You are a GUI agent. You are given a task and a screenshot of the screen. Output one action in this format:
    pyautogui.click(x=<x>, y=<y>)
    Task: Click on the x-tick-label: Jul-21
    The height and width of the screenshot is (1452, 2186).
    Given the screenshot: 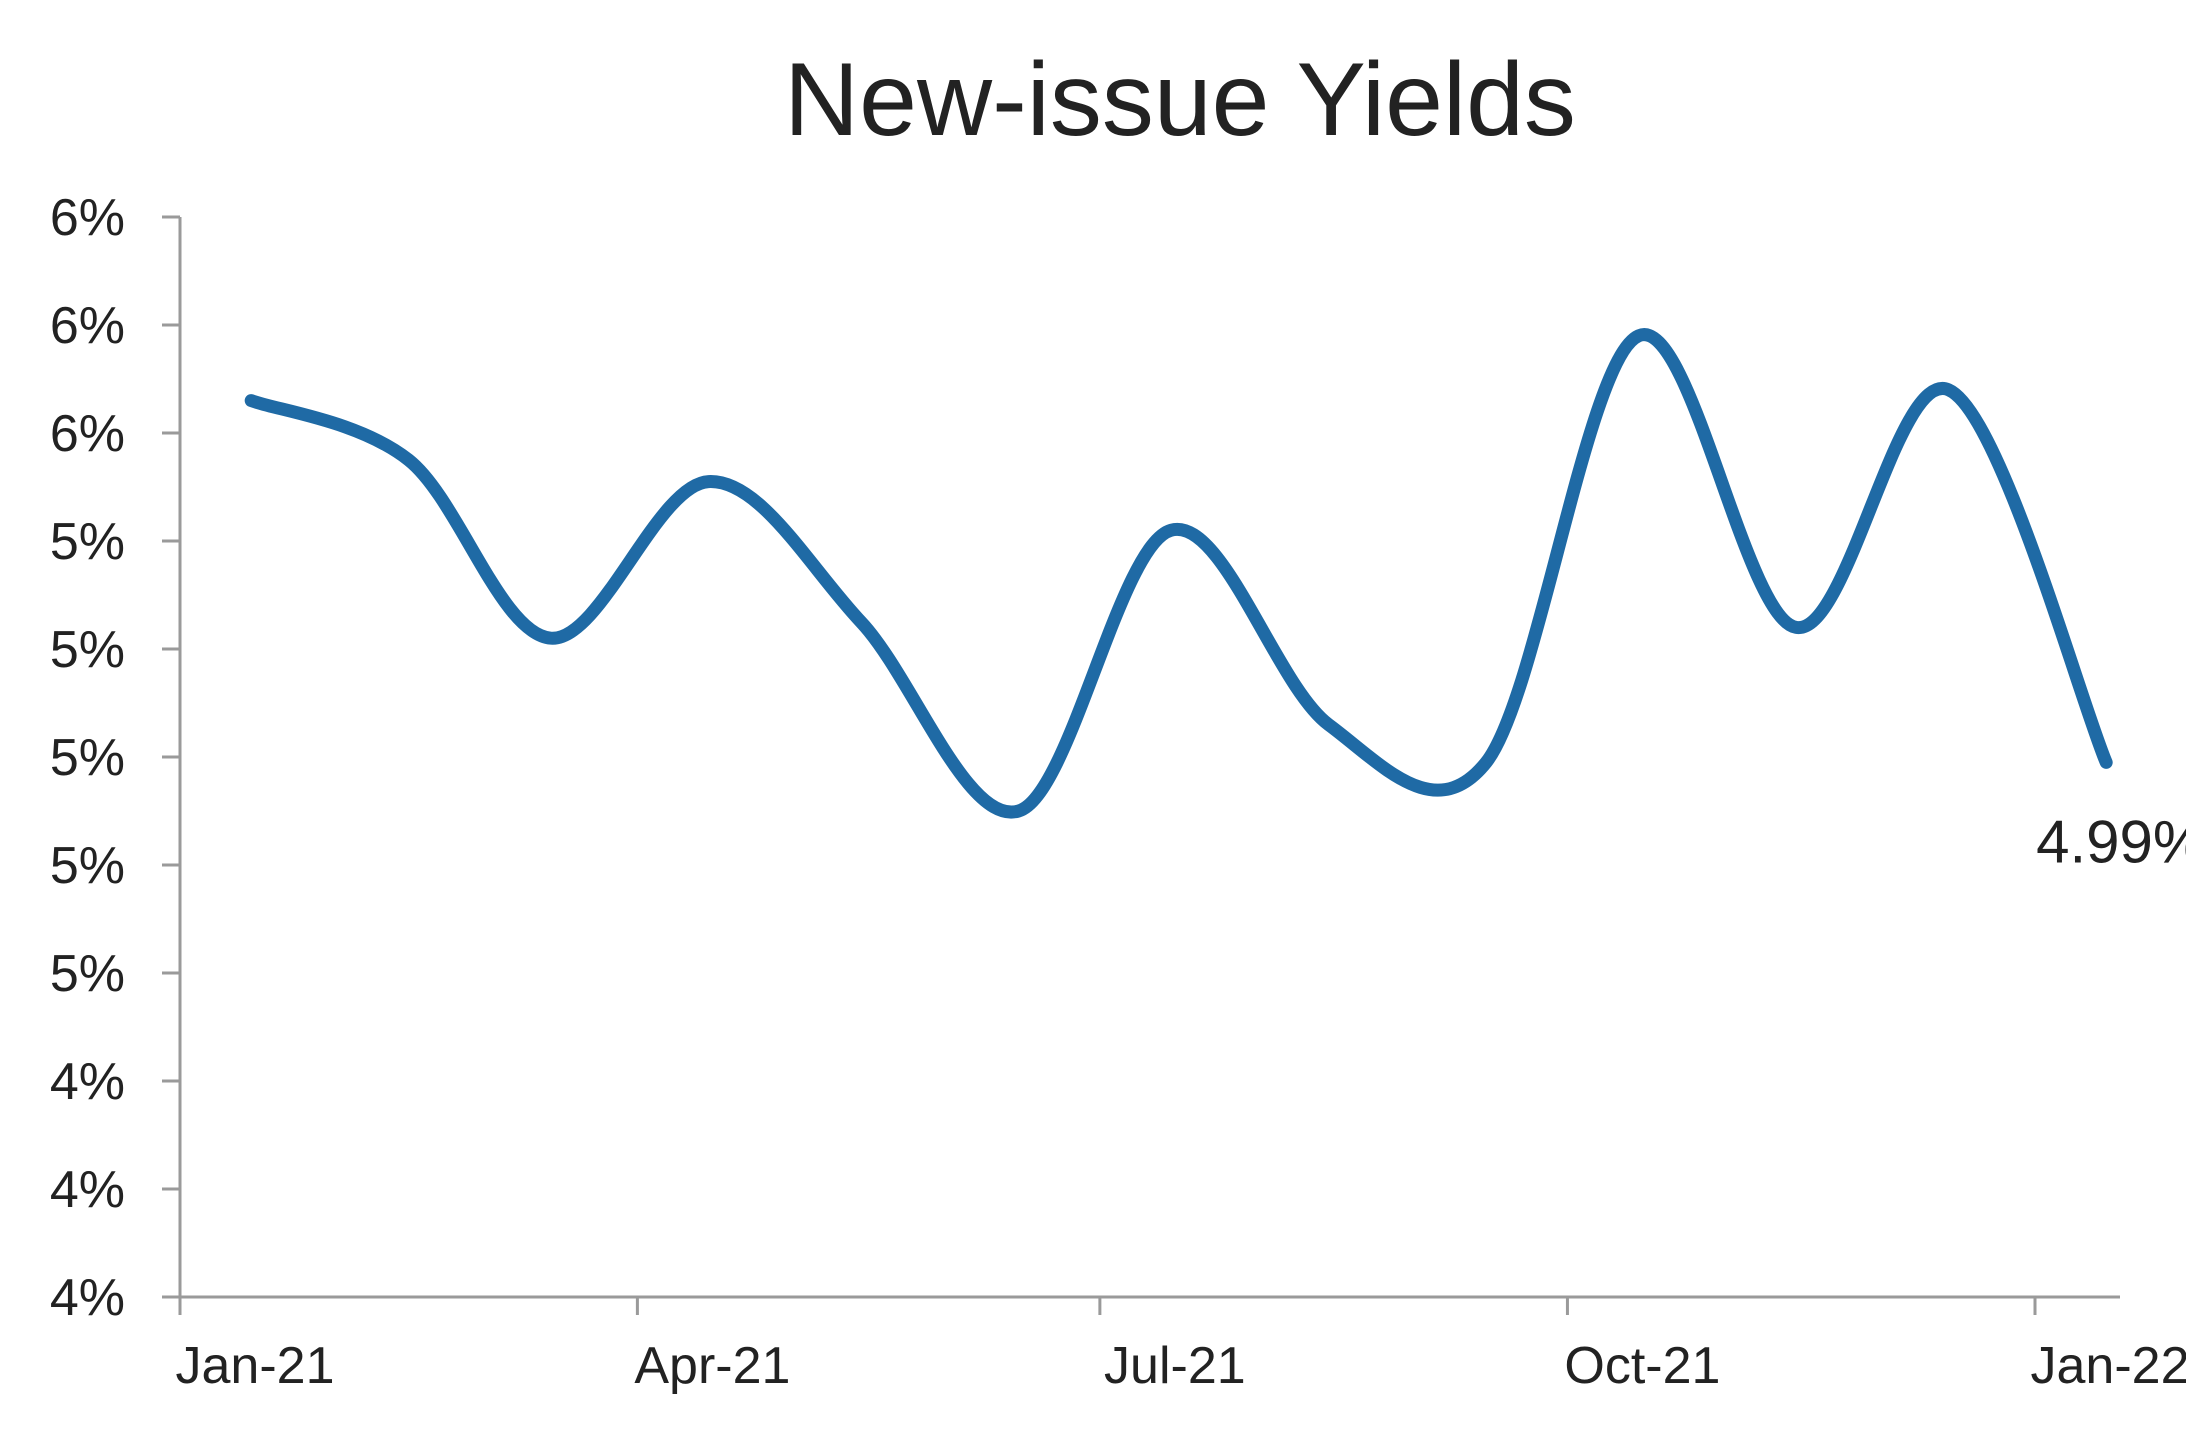 What is the action you would take?
    pyautogui.click(x=1175, y=1366)
    